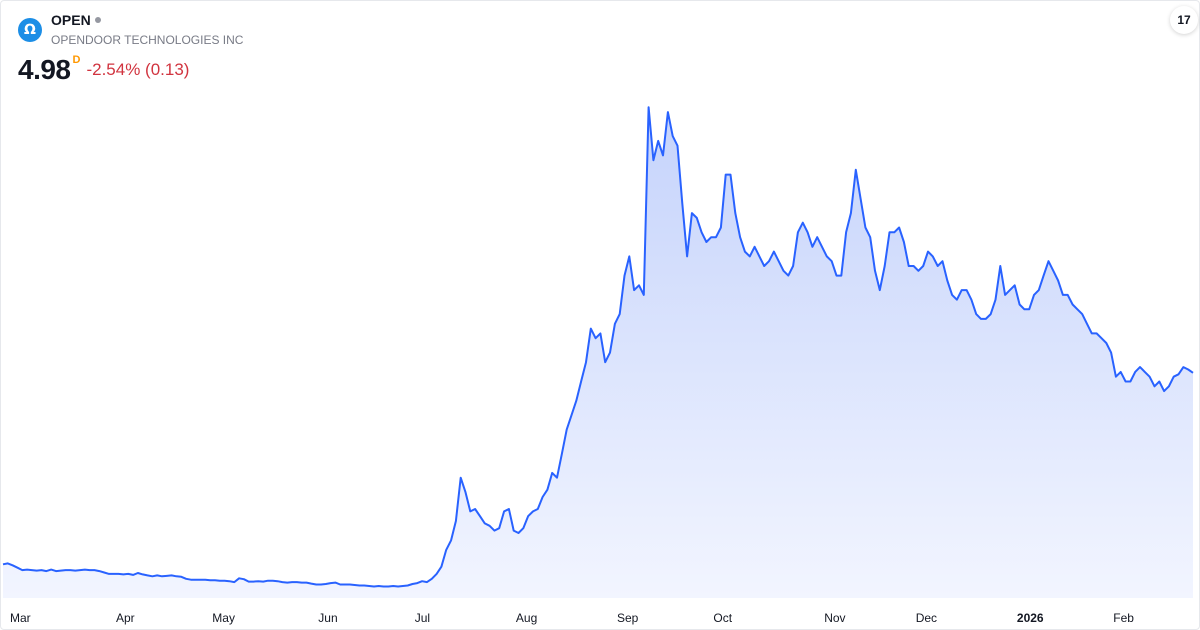 The height and width of the screenshot is (630, 1200). What do you see at coordinates (223, 618) in the screenshot?
I see `x-tick-label: May` at bounding box center [223, 618].